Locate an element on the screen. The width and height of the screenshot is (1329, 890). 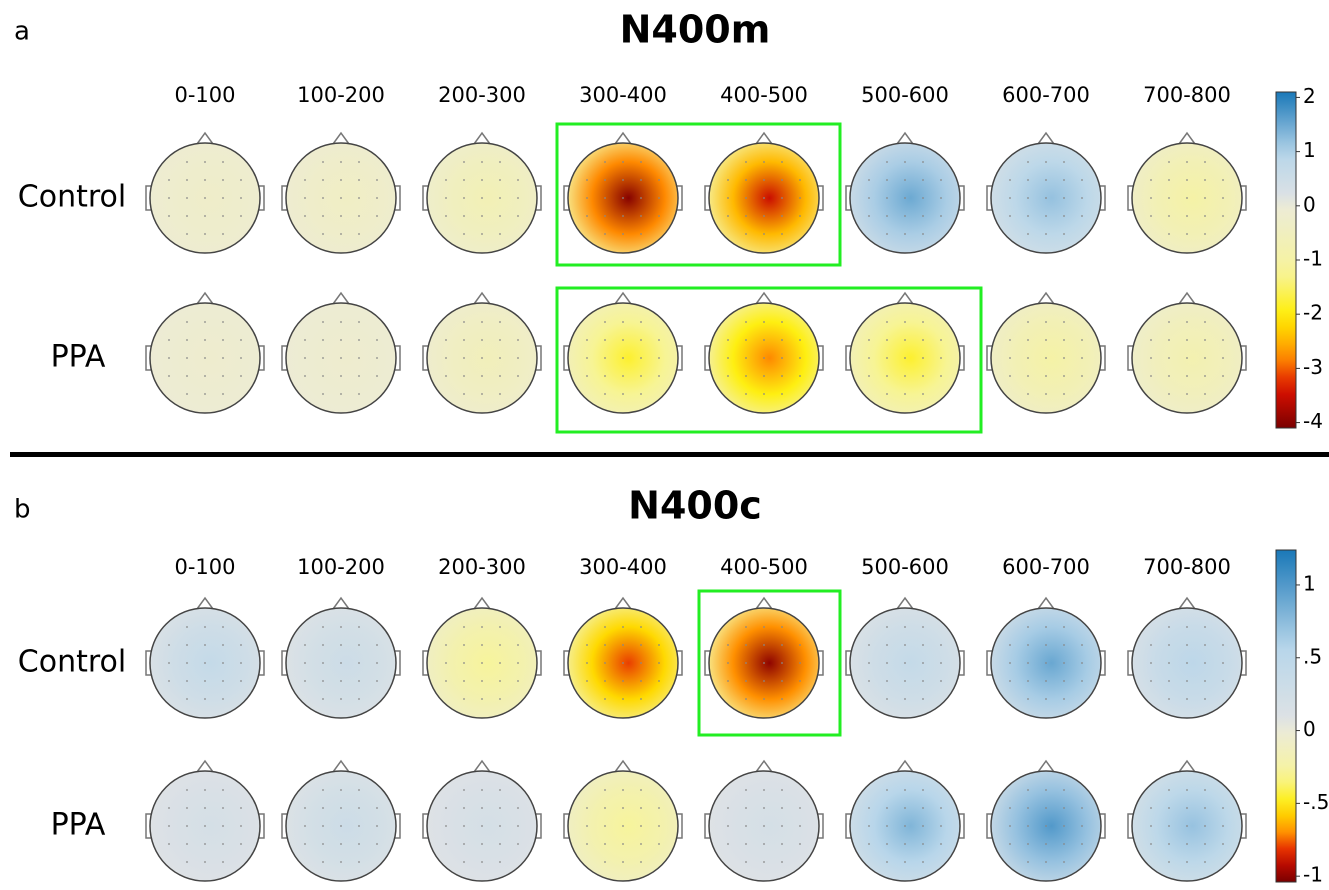
panel-label: b is located at coordinates (22, 510).